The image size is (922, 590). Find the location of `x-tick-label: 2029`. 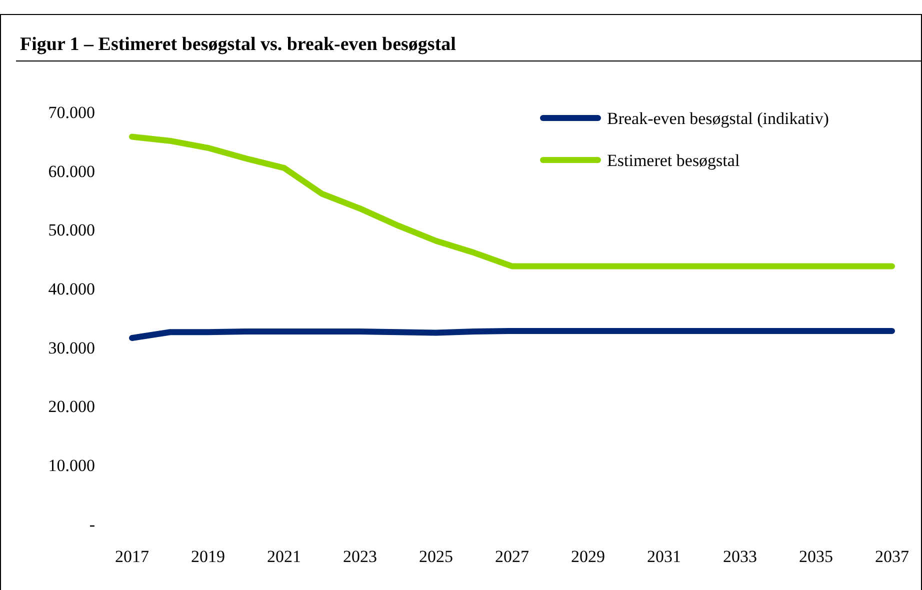

x-tick-label: 2029 is located at coordinates (588, 556).